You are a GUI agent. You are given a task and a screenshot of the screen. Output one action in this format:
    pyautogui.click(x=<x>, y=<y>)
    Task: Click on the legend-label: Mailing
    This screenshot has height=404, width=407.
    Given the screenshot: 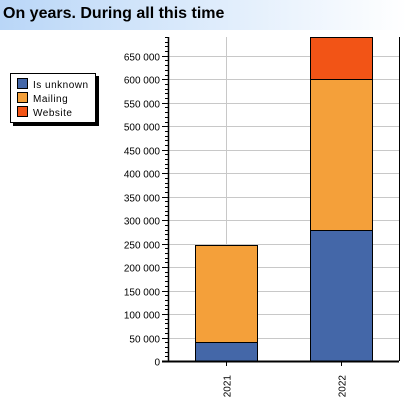 What is the action you would take?
    pyautogui.click(x=51, y=99)
    